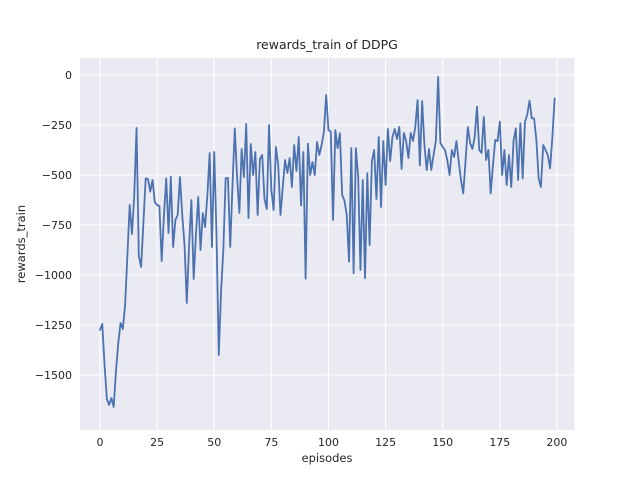 Image resolution: width=640 pixels, height=480 pixels. What do you see at coordinates (499, 442) in the screenshot?
I see `x-tick-label: 175` at bounding box center [499, 442].